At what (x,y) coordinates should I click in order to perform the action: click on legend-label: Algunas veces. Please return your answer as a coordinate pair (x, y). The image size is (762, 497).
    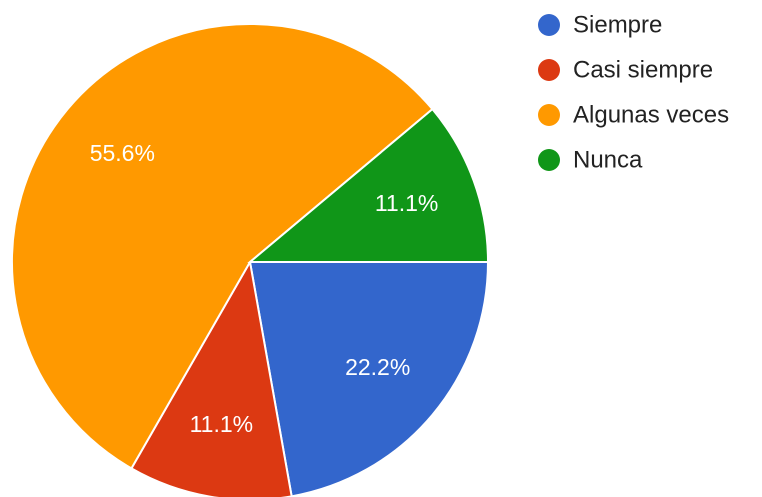
    Looking at the image, I should click on (651, 114).